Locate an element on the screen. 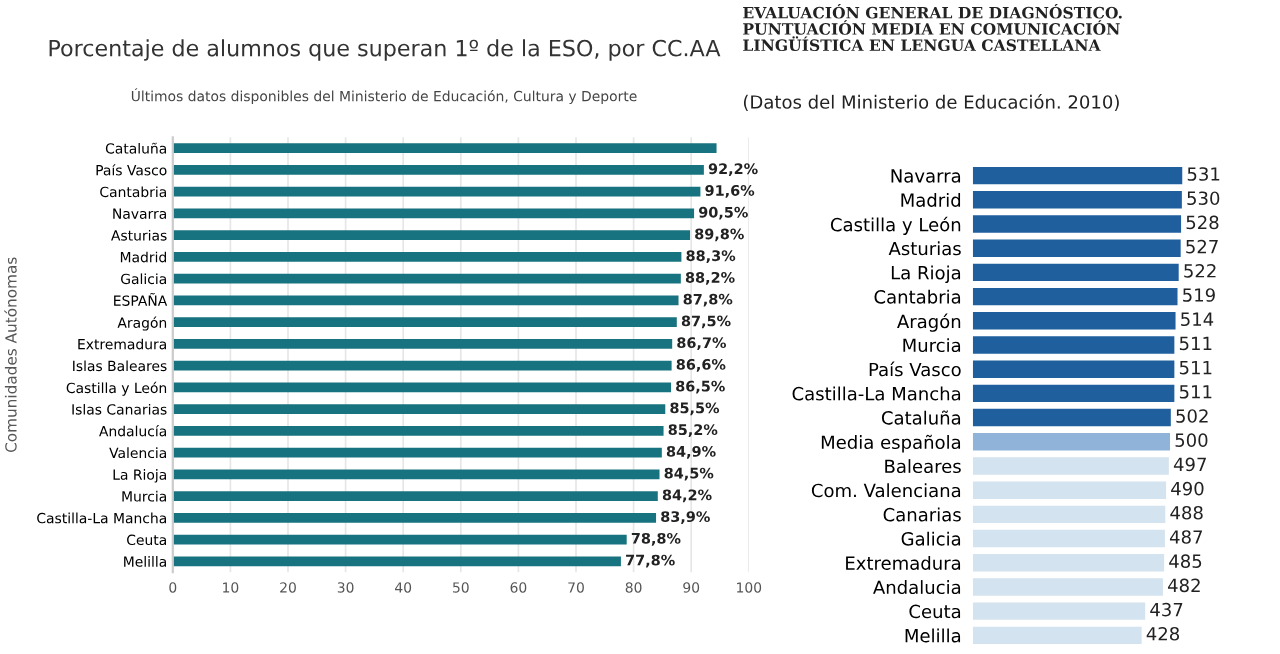  data-label: 502 is located at coordinates (1192, 416).